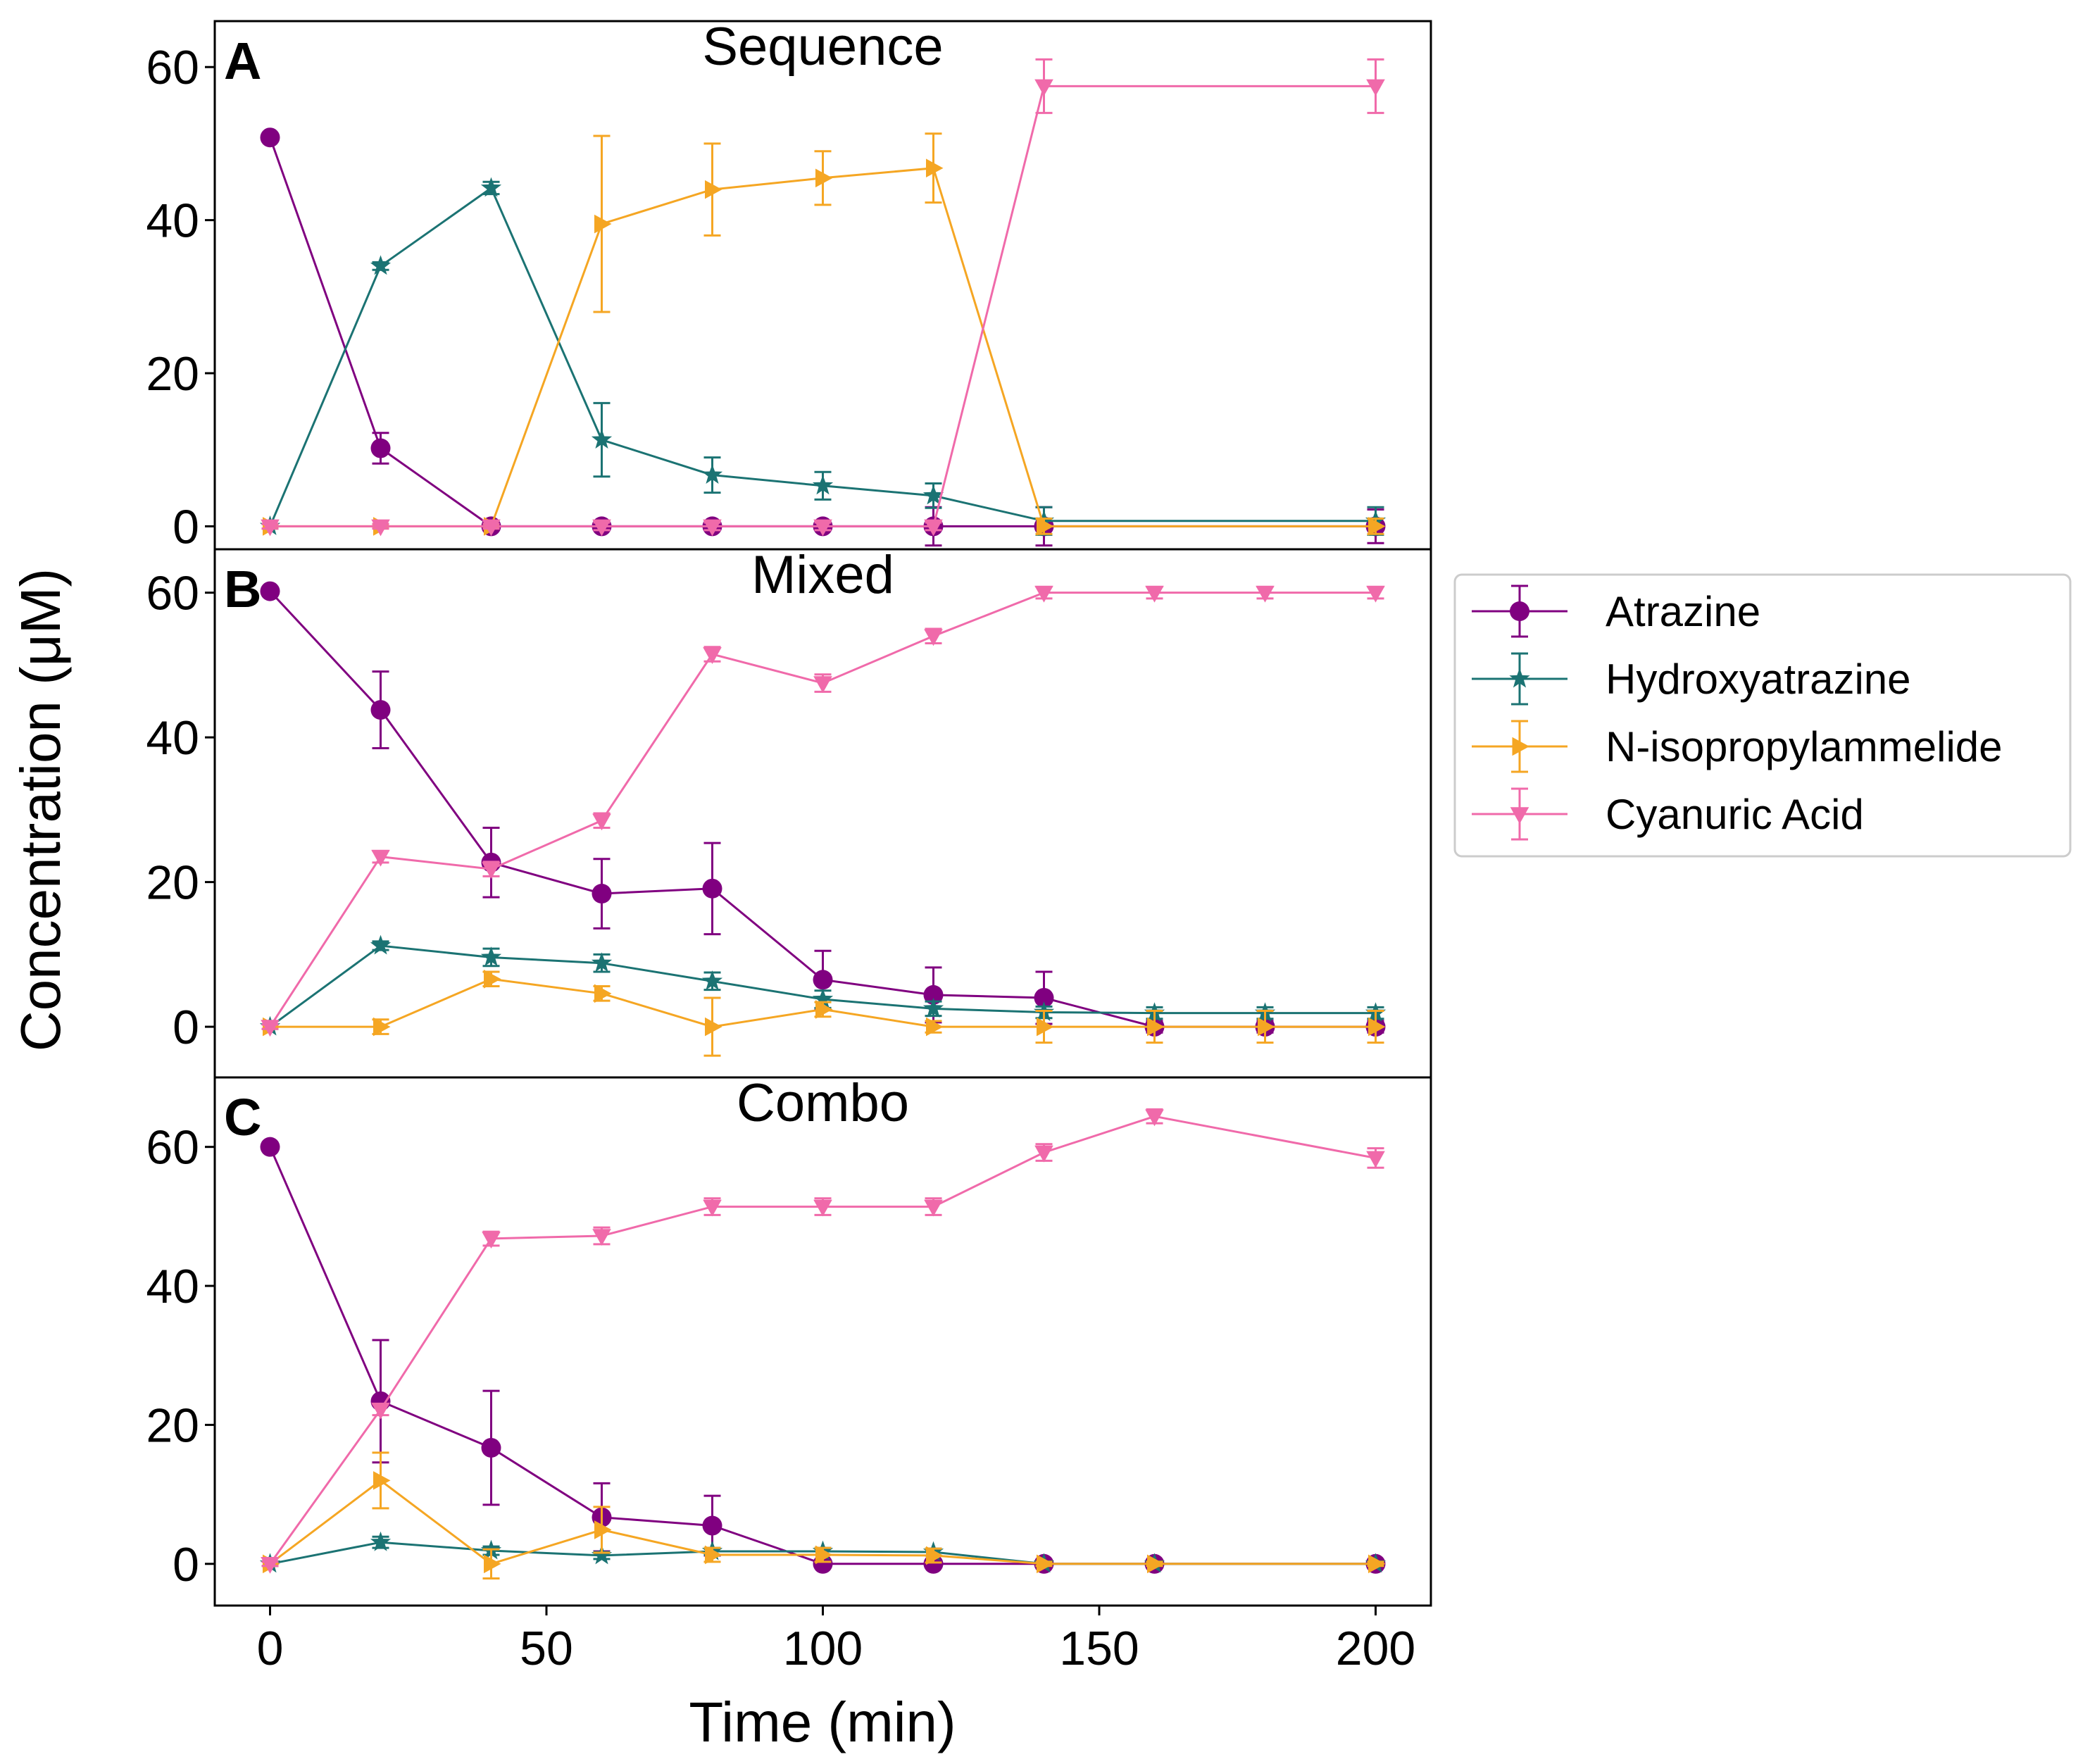  What do you see at coordinates (1519, 678) in the screenshot?
I see `legend-hydroxyatrazine-marker` at bounding box center [1519, 678].